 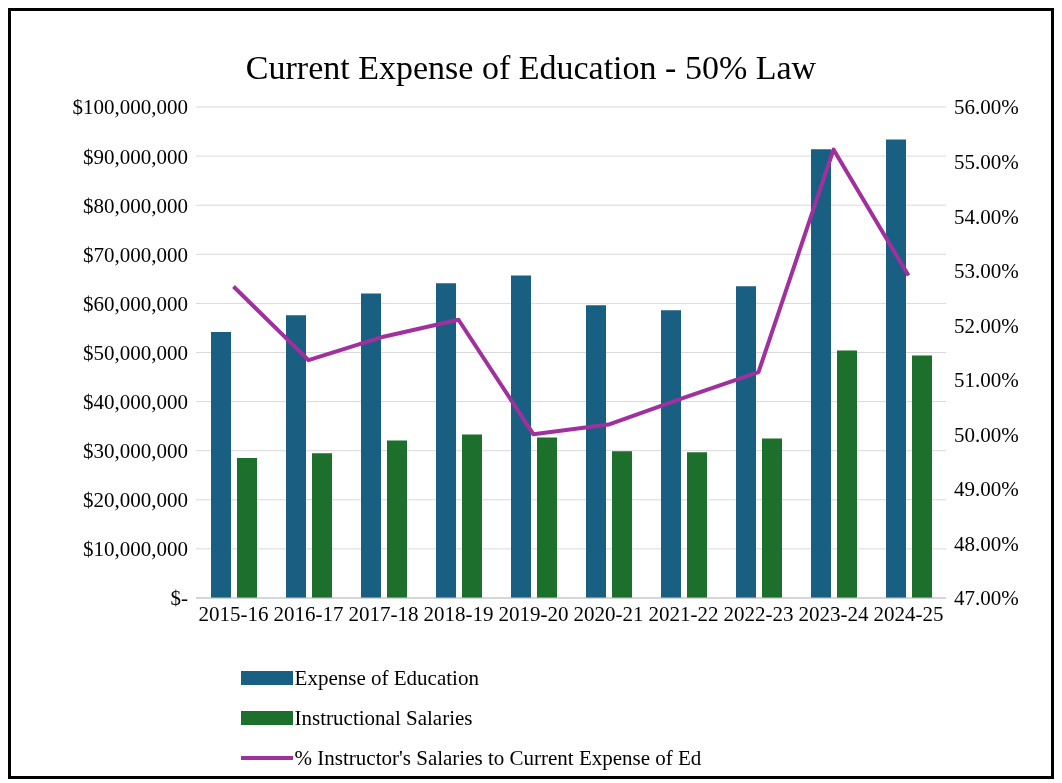 I want to click on y2-tick-label: 51.00%, so click(x=986, y=380).